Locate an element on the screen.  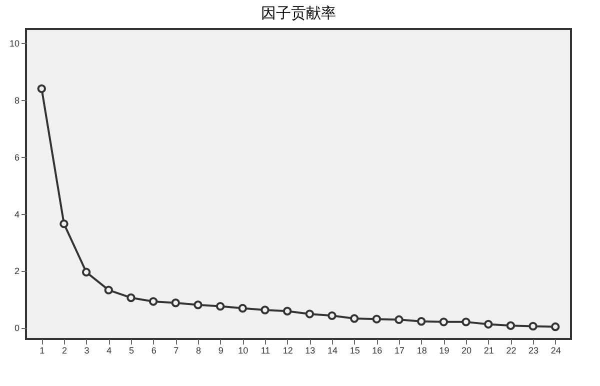
x-tick-label: 17 is located at coordinates (399, 351).